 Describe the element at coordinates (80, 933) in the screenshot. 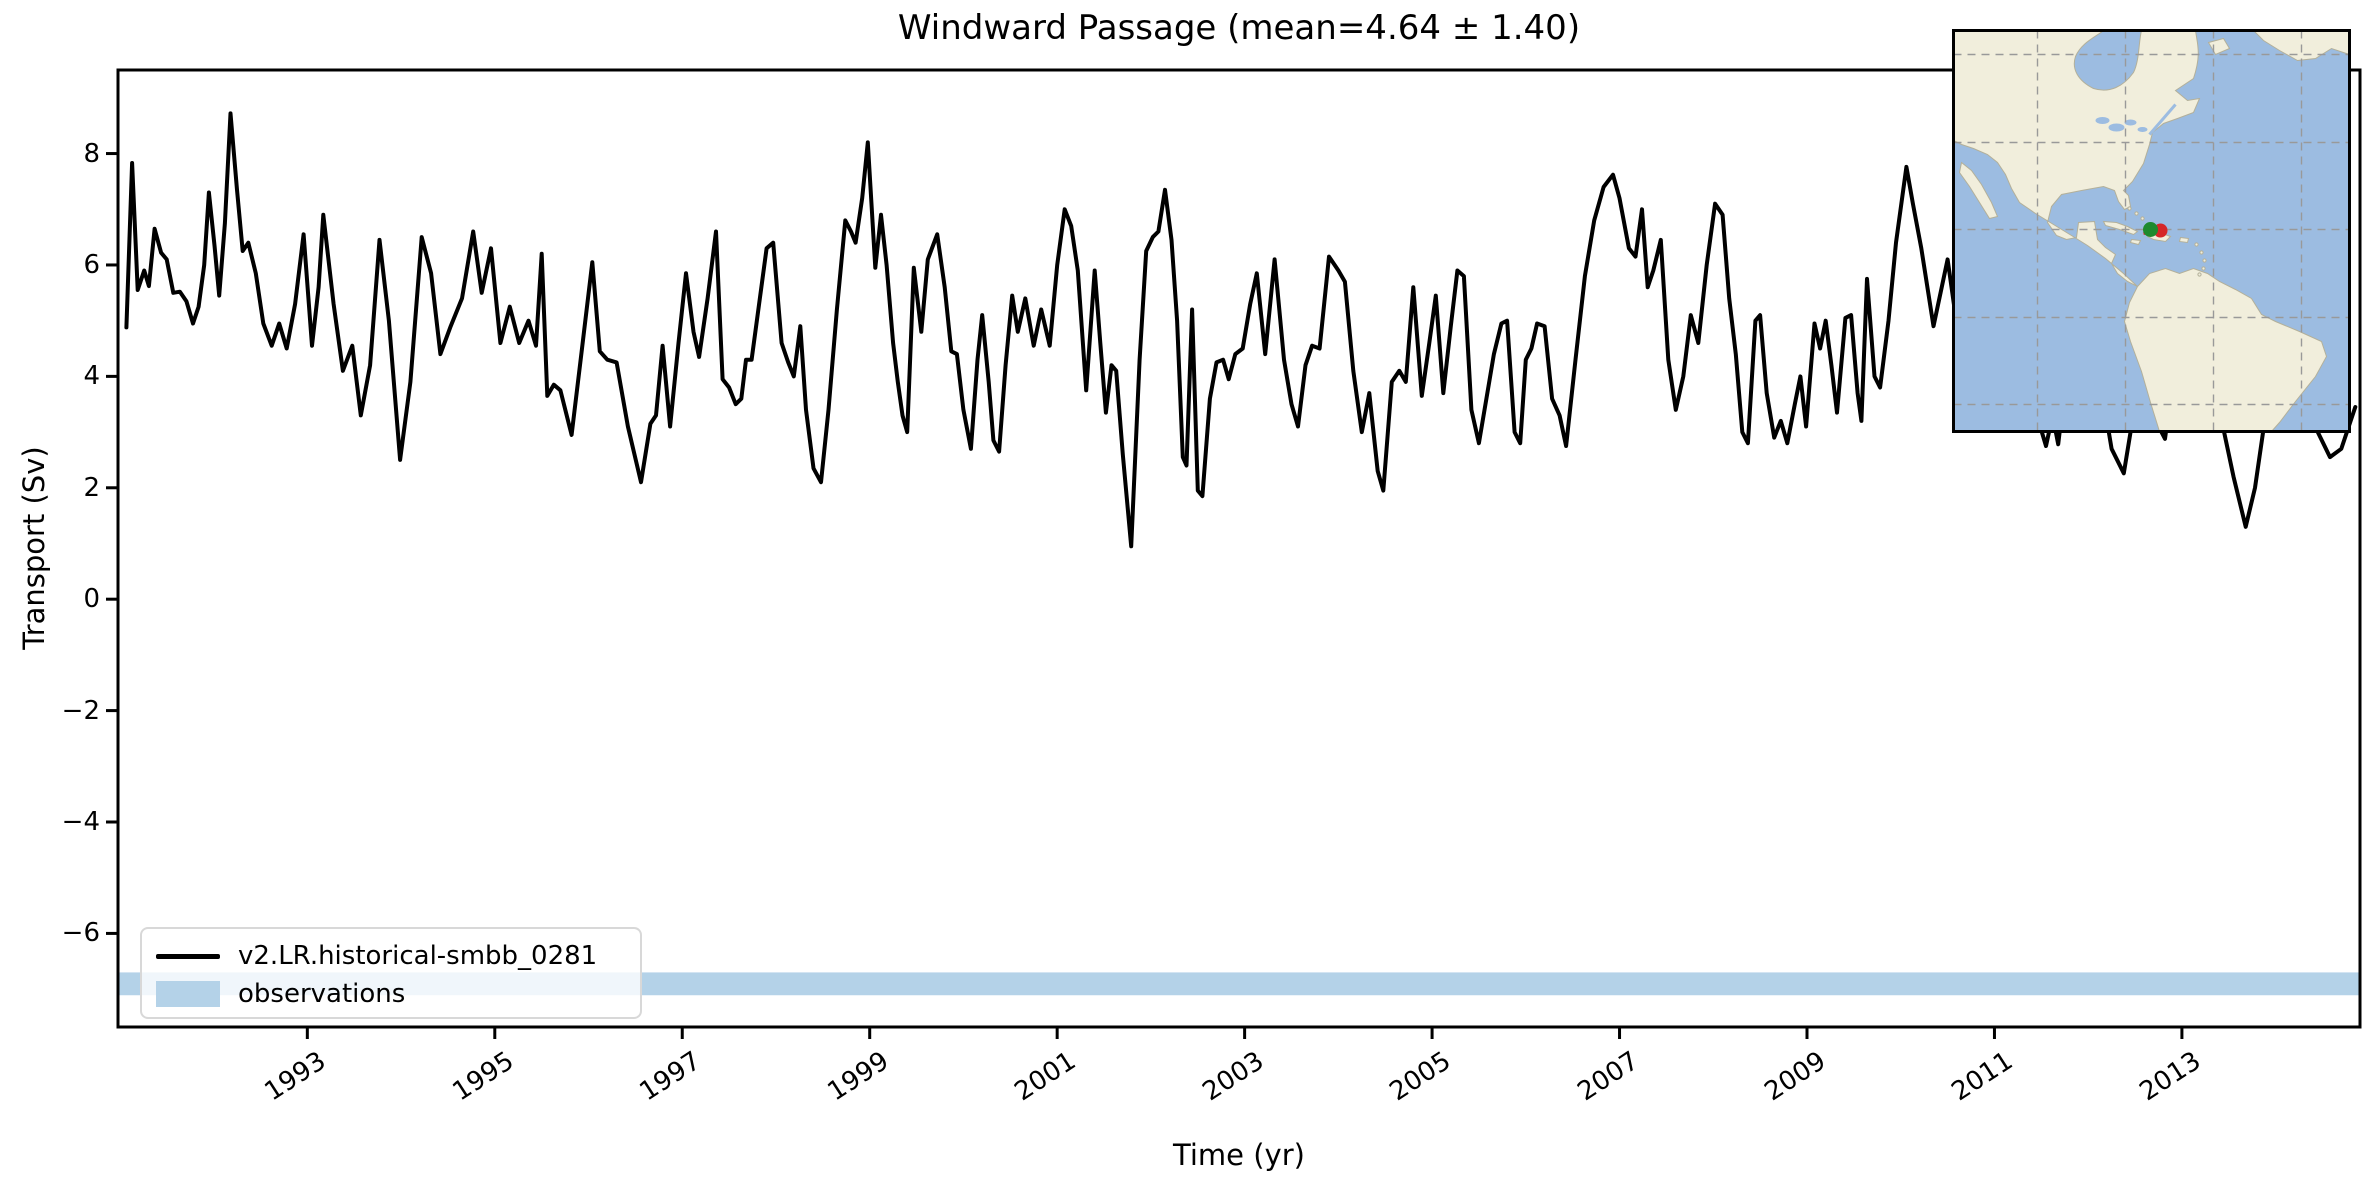

I see `y-tick-label: −6` at that location.